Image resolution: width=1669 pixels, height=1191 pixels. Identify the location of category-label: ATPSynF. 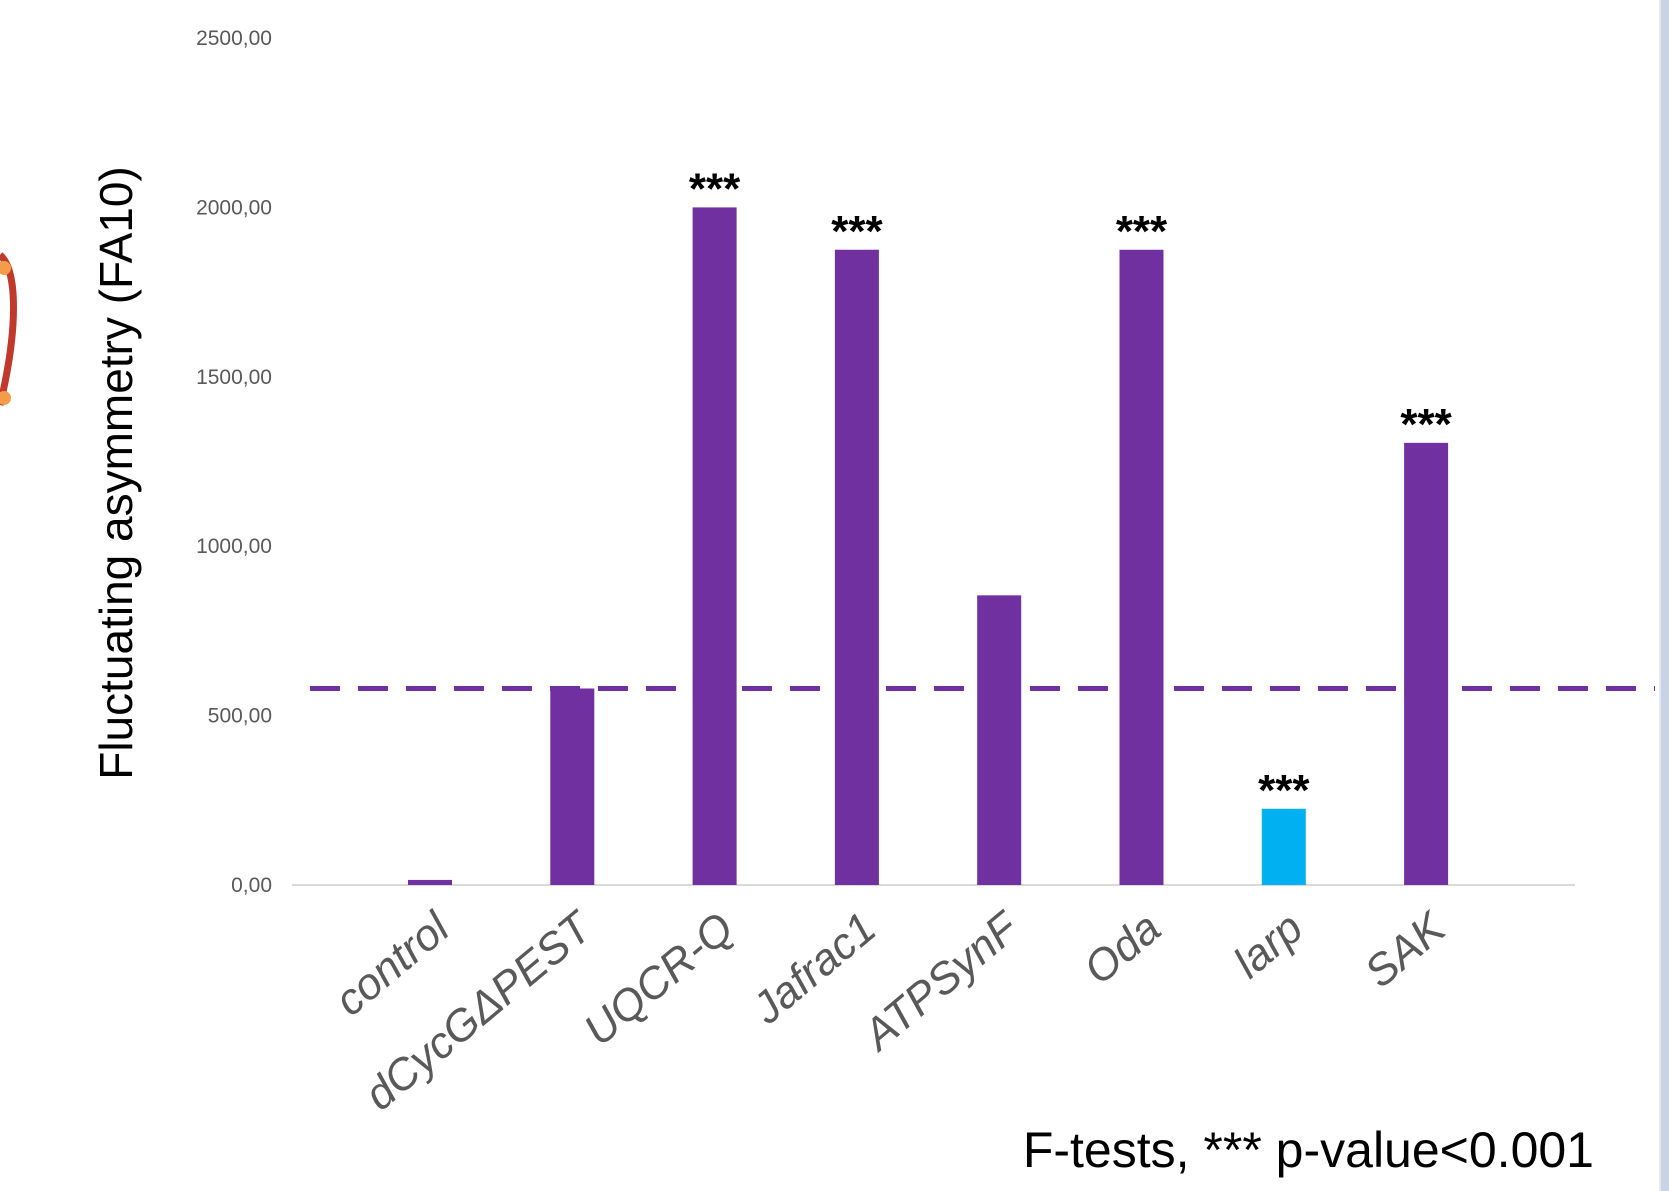
(940, 982).